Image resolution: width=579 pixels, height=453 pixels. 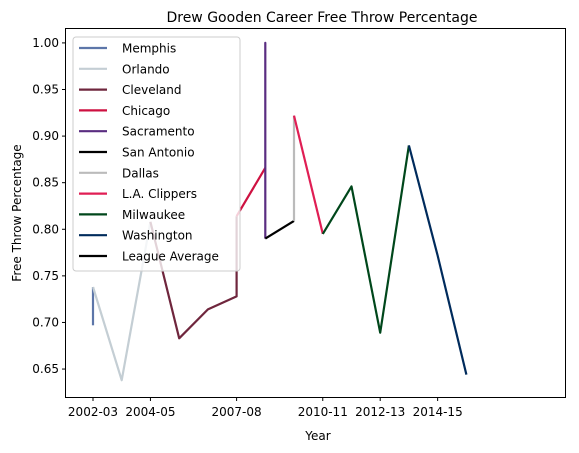 I want to click on legend-label-washington: Washington, so click(x=157, y=236).